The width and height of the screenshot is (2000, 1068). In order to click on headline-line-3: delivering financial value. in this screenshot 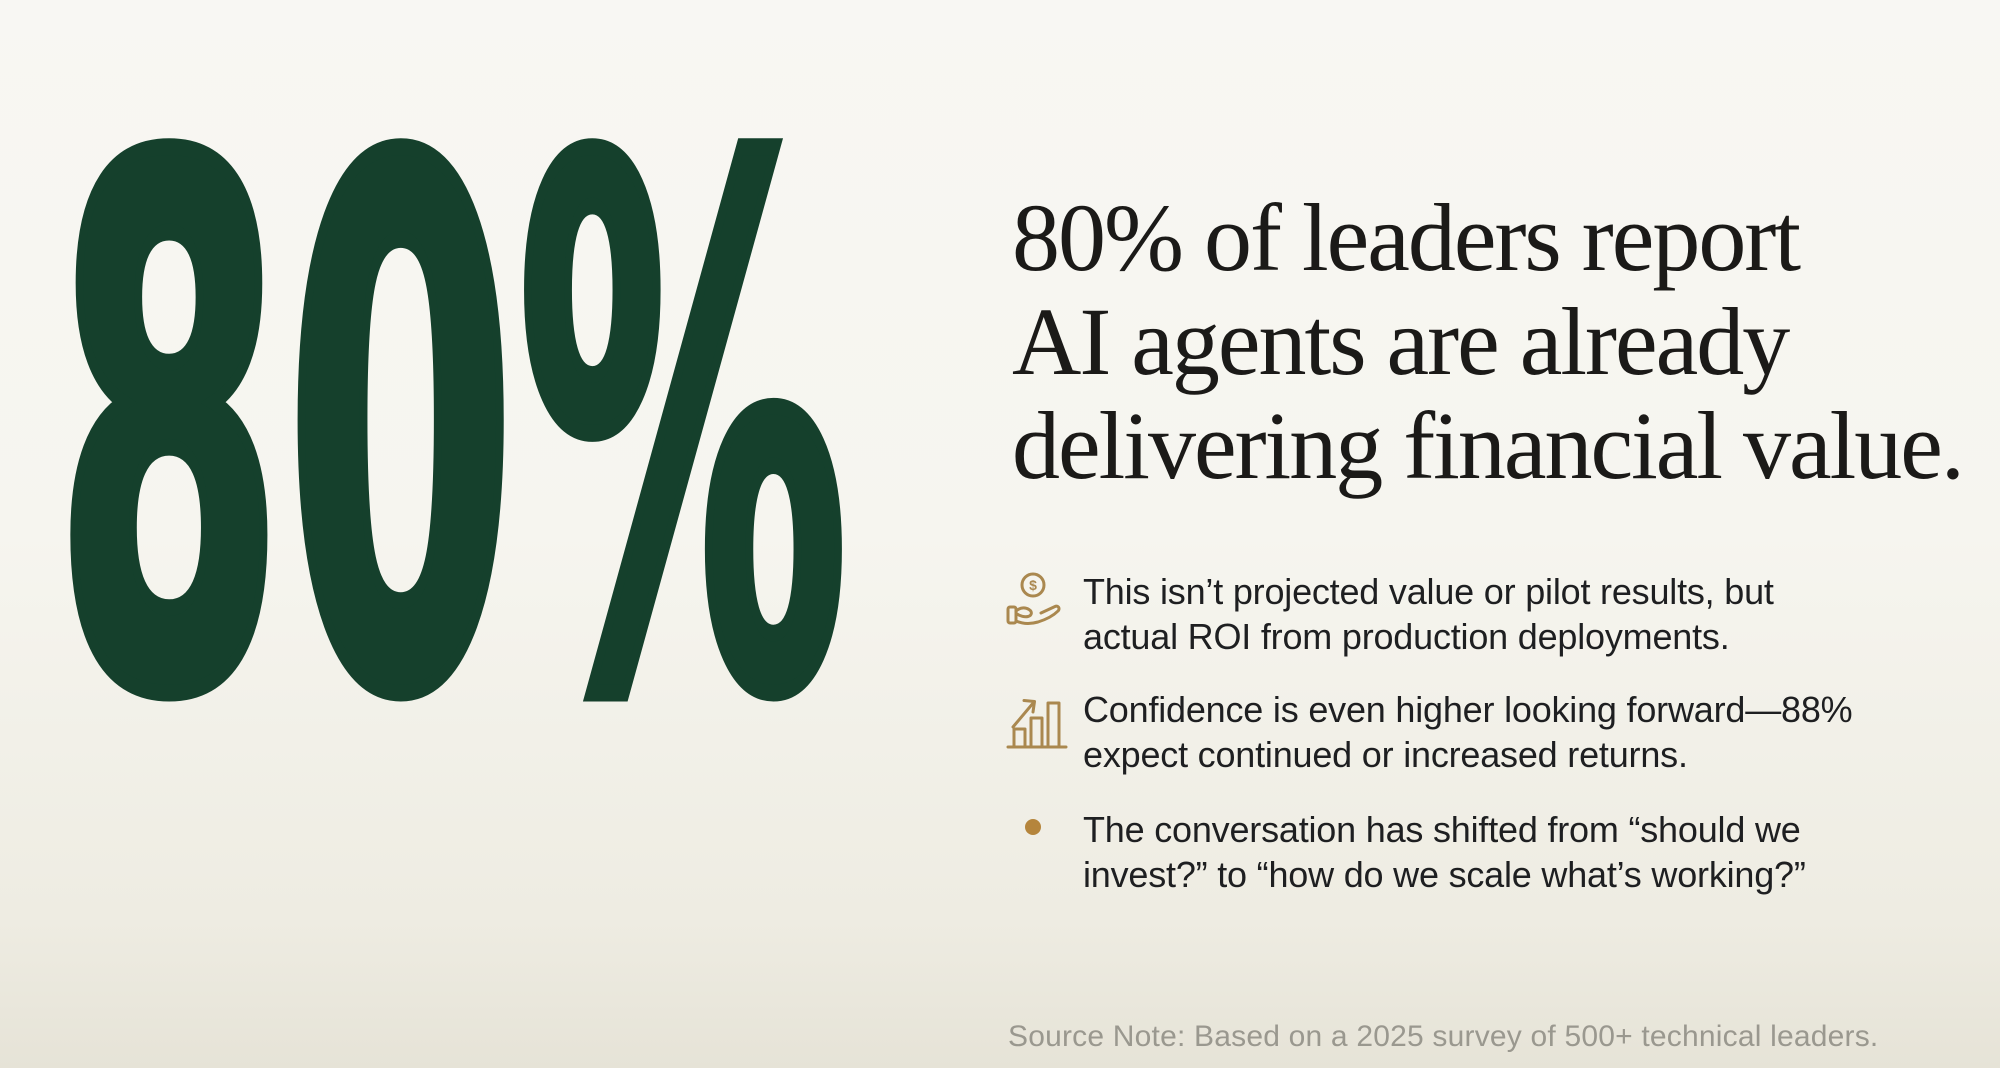, I will do `click(1488, 445)`.